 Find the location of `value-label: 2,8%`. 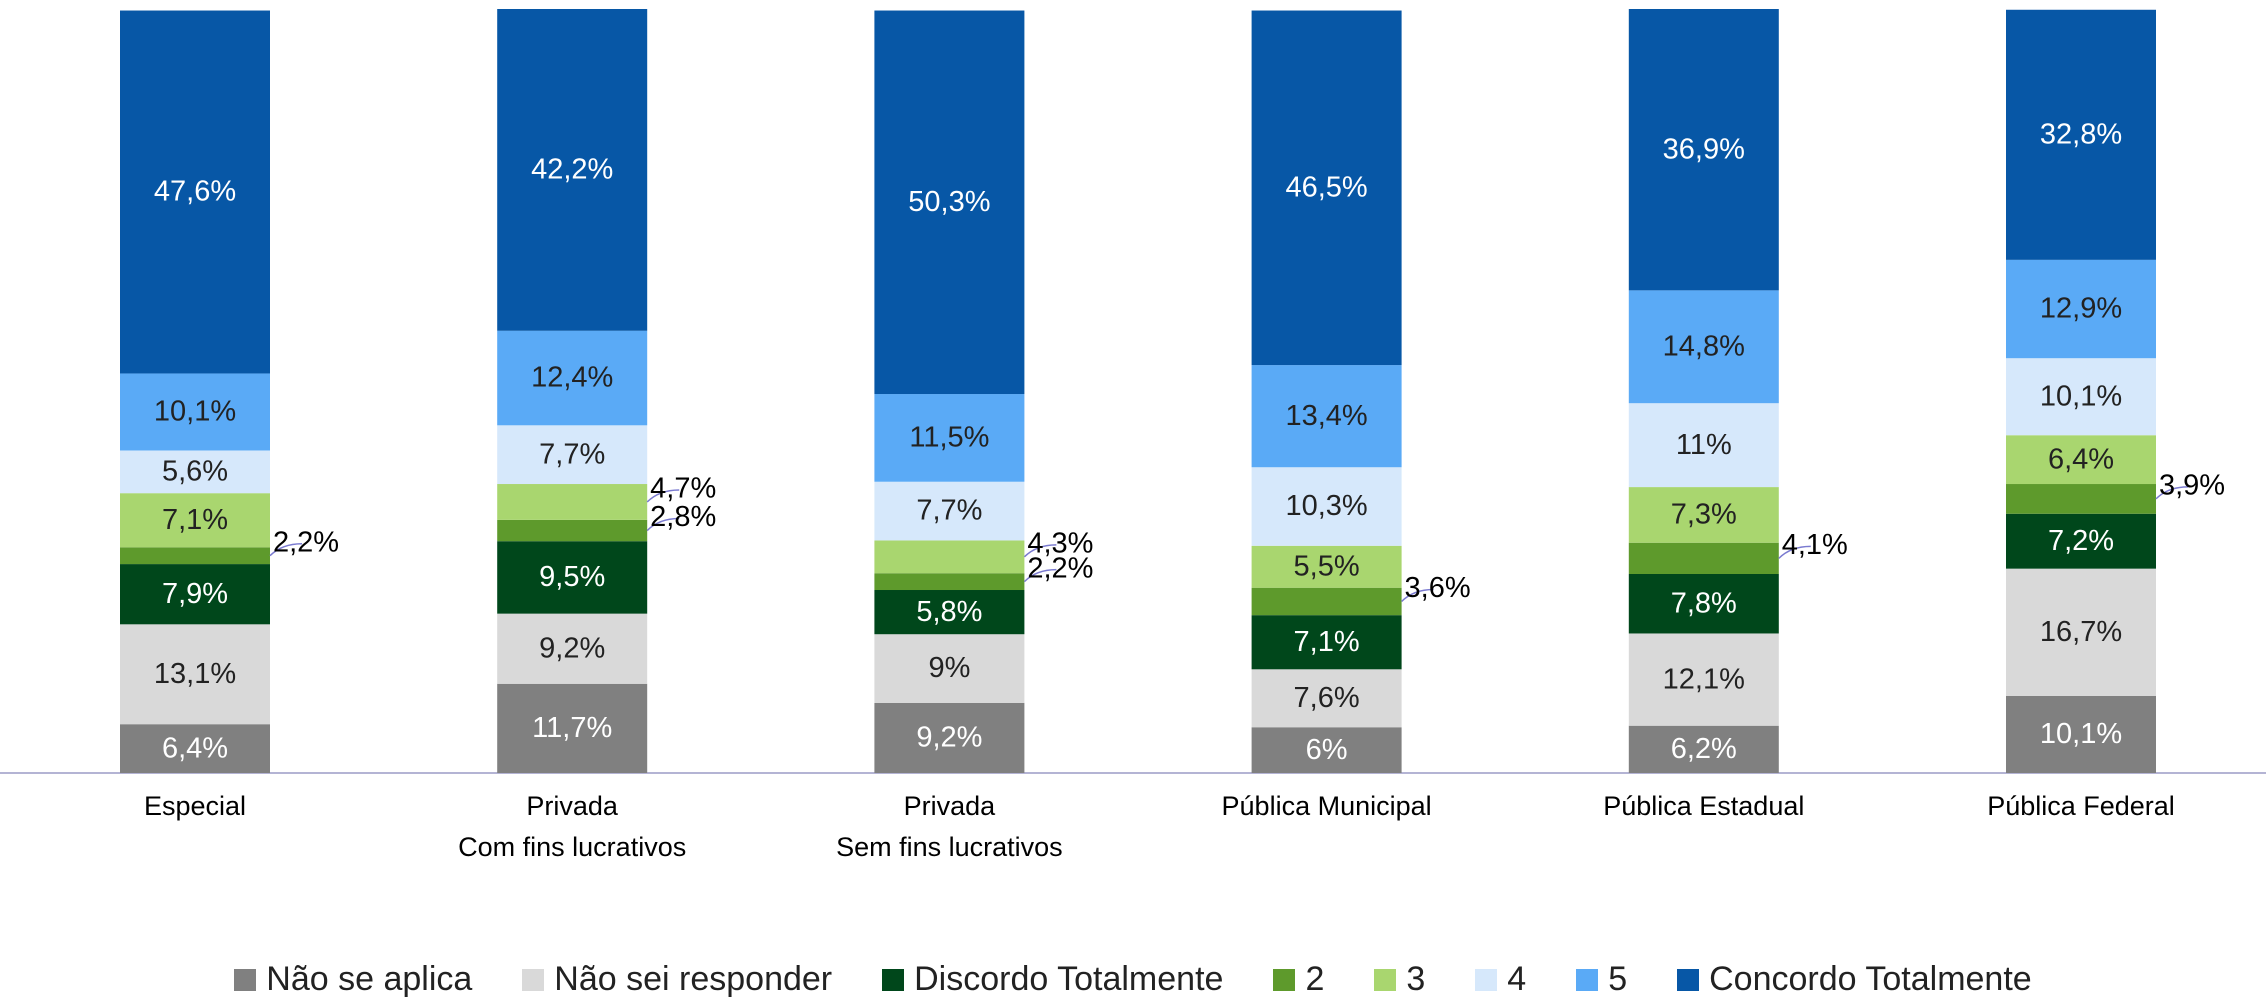

value-label: 2,8% is located at coordinates (683, 517).